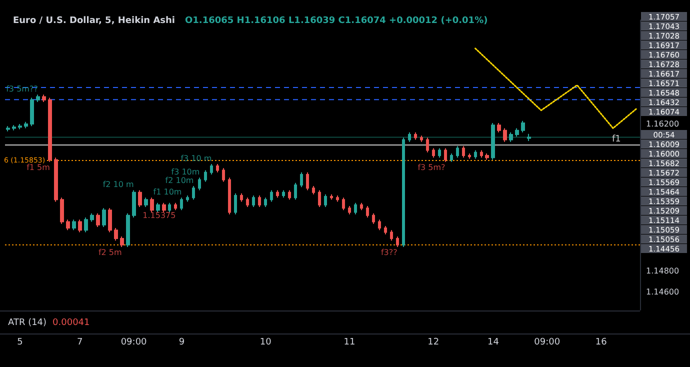 The height and width of the screenshot is (367, 690). What do you see at coordinates (266, 343) in the screenshot?
I see `x-tick-label: 10` at bounding box center [266, 343].